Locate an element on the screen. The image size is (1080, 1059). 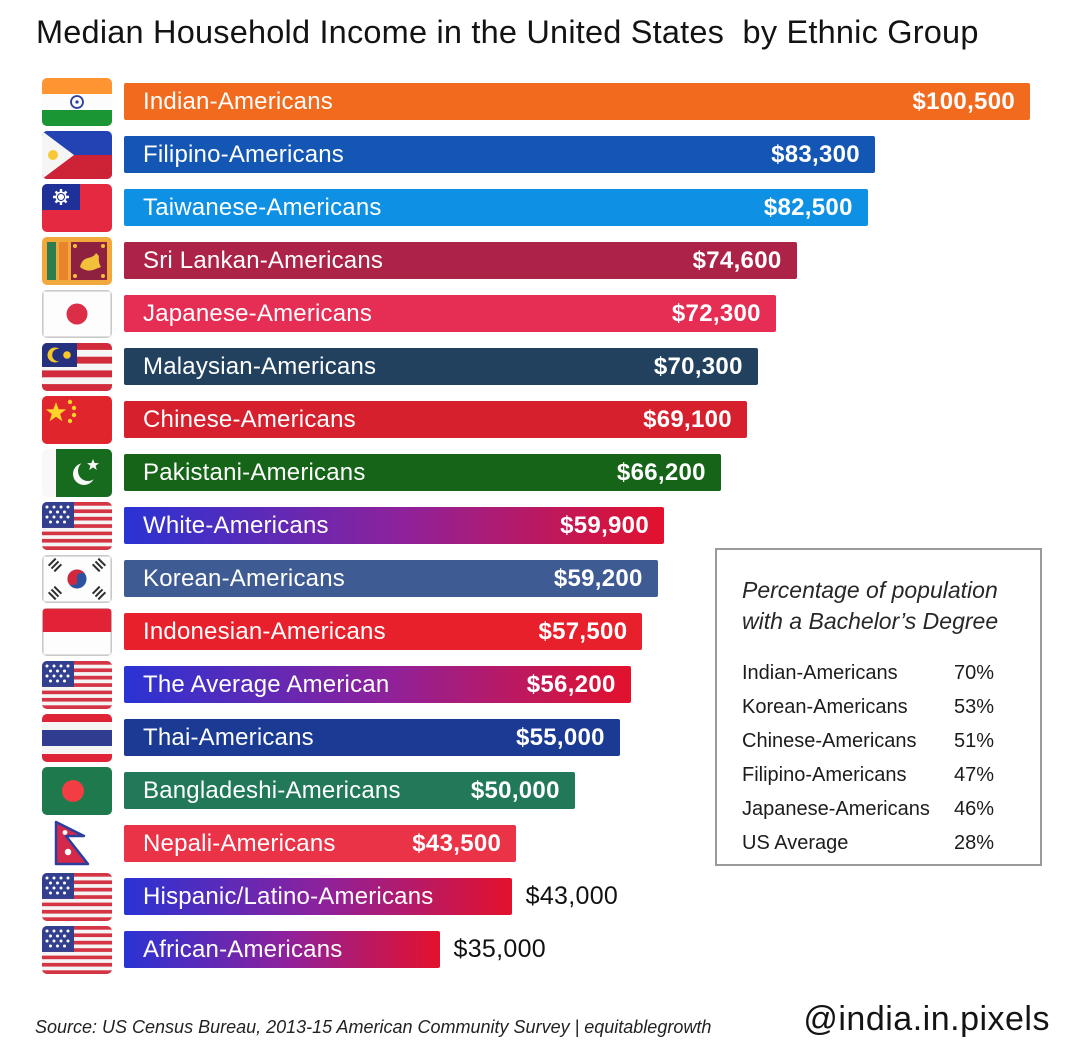
bar-track: Indian-Americans $100,500 is located at coordinates (577, 101).